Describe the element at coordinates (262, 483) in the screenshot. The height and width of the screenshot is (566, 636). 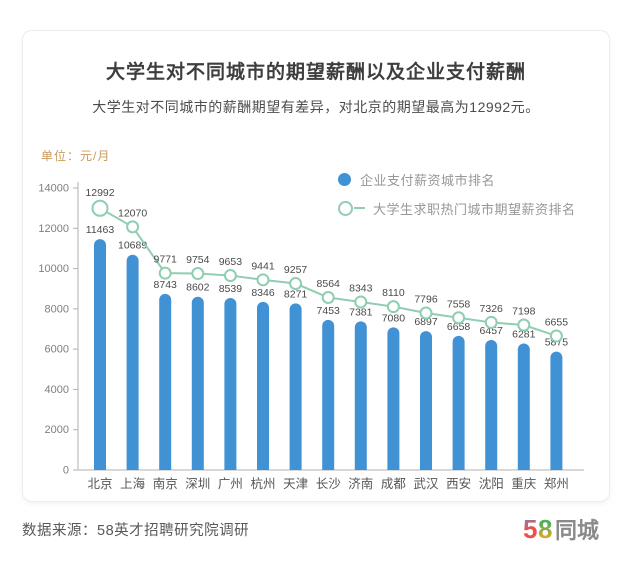
I see `x-category-label: 杭州` at that location.